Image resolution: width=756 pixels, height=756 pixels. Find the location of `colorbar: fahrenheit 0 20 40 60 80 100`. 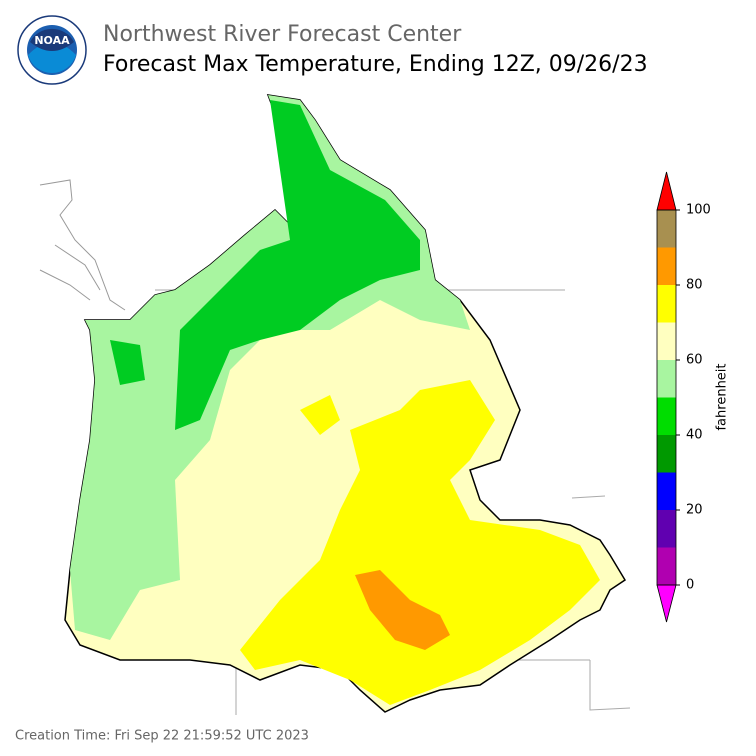

colorbar: fahrenheit 0 20 40 60 80 100 is located at coordinates (693, 397).